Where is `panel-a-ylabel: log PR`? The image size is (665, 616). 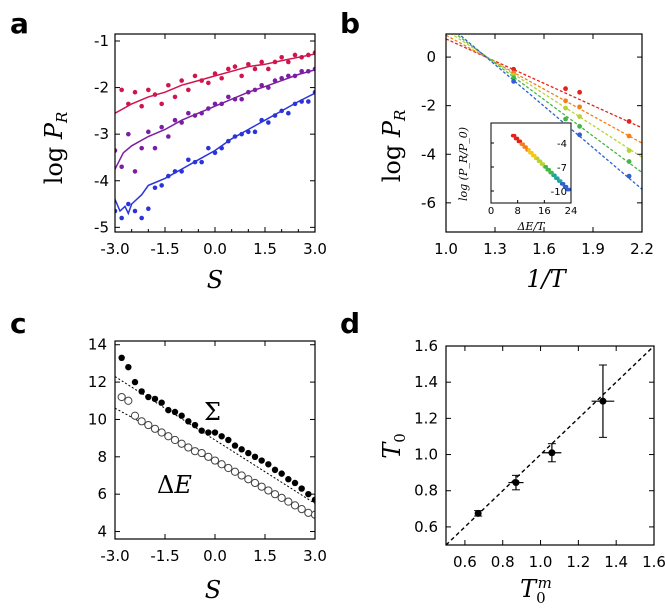
panel-a-ylabel: log PR is located at coordinates (55, 148).